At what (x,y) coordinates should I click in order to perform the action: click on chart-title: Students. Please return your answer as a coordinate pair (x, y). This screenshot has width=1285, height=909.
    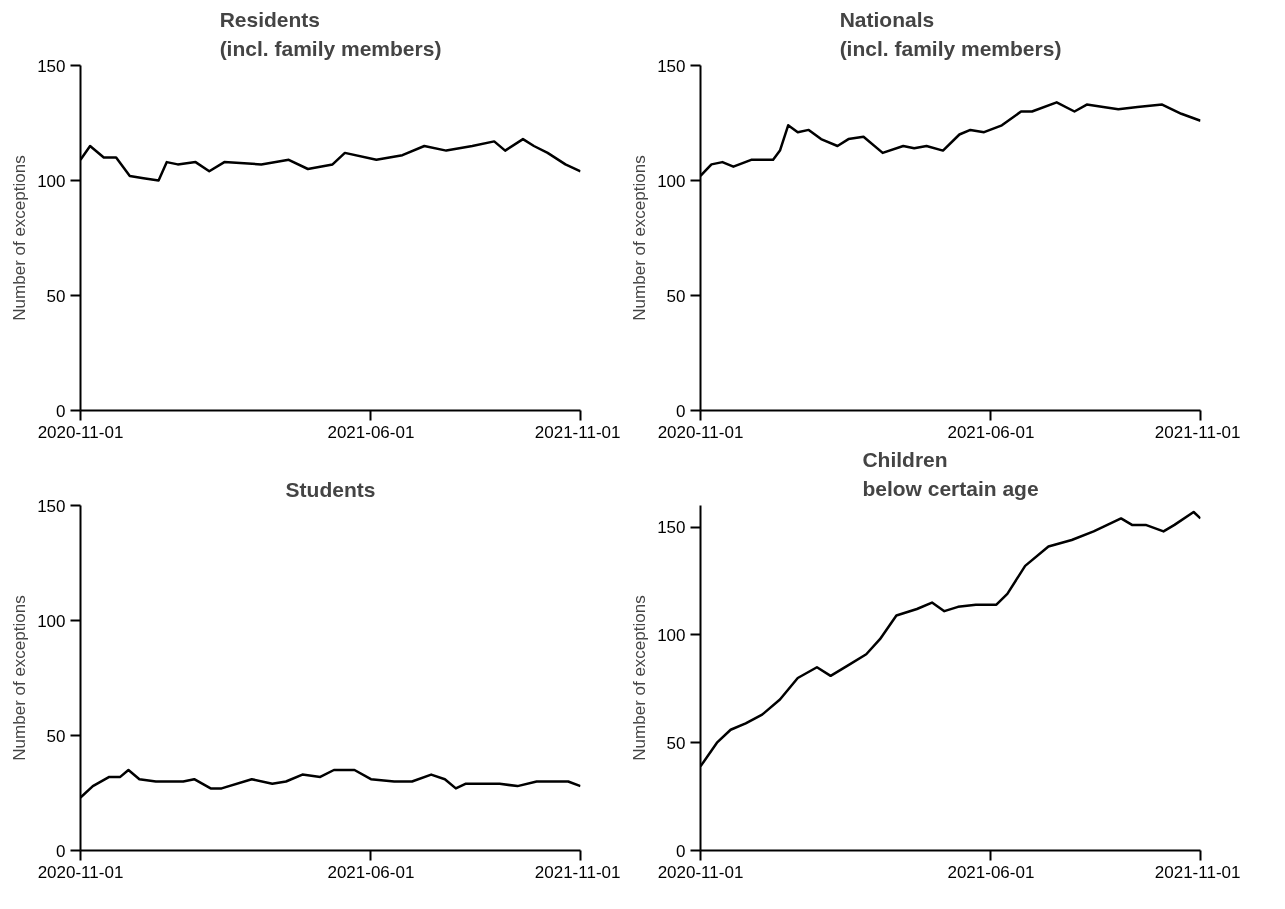
    Looking at the image, I should click on (330, 489).